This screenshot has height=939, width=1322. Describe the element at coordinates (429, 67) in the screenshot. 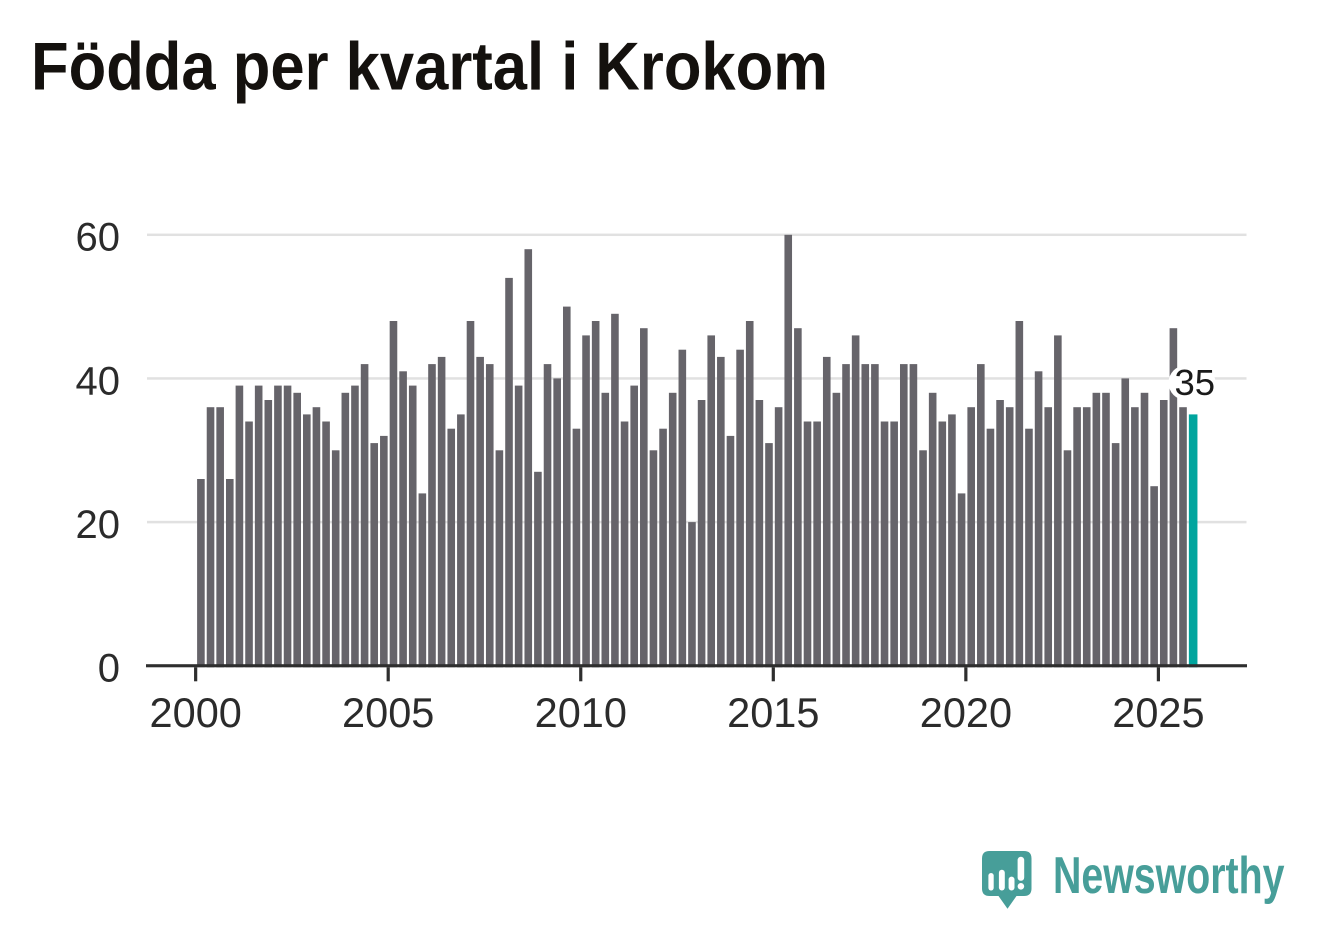

I see `svg-text: Födda per kvartal i Krokom` at that location.